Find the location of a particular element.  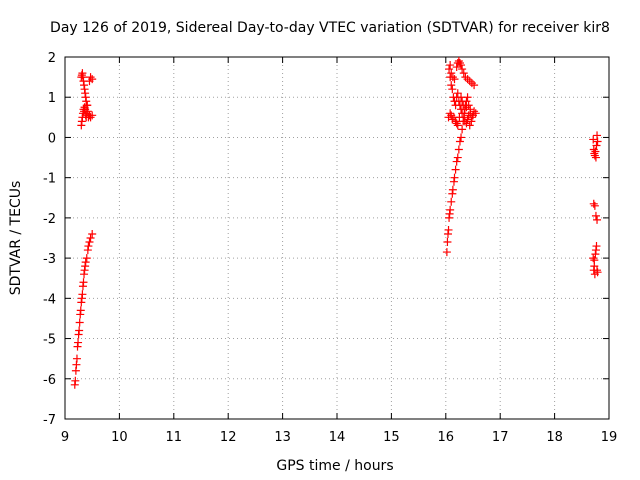

x-tick-label: 11 is located at coordinates (174, 437).